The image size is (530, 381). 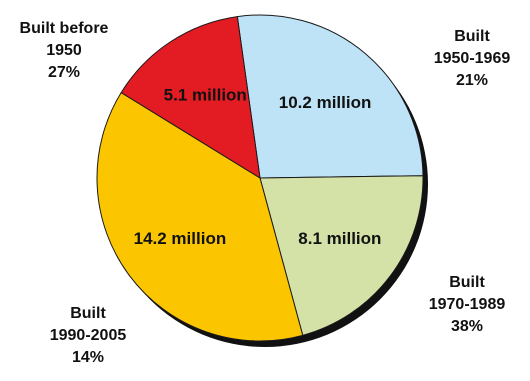 I want to click on value-label-3: 14.2 million, so click(x=180, y=238).